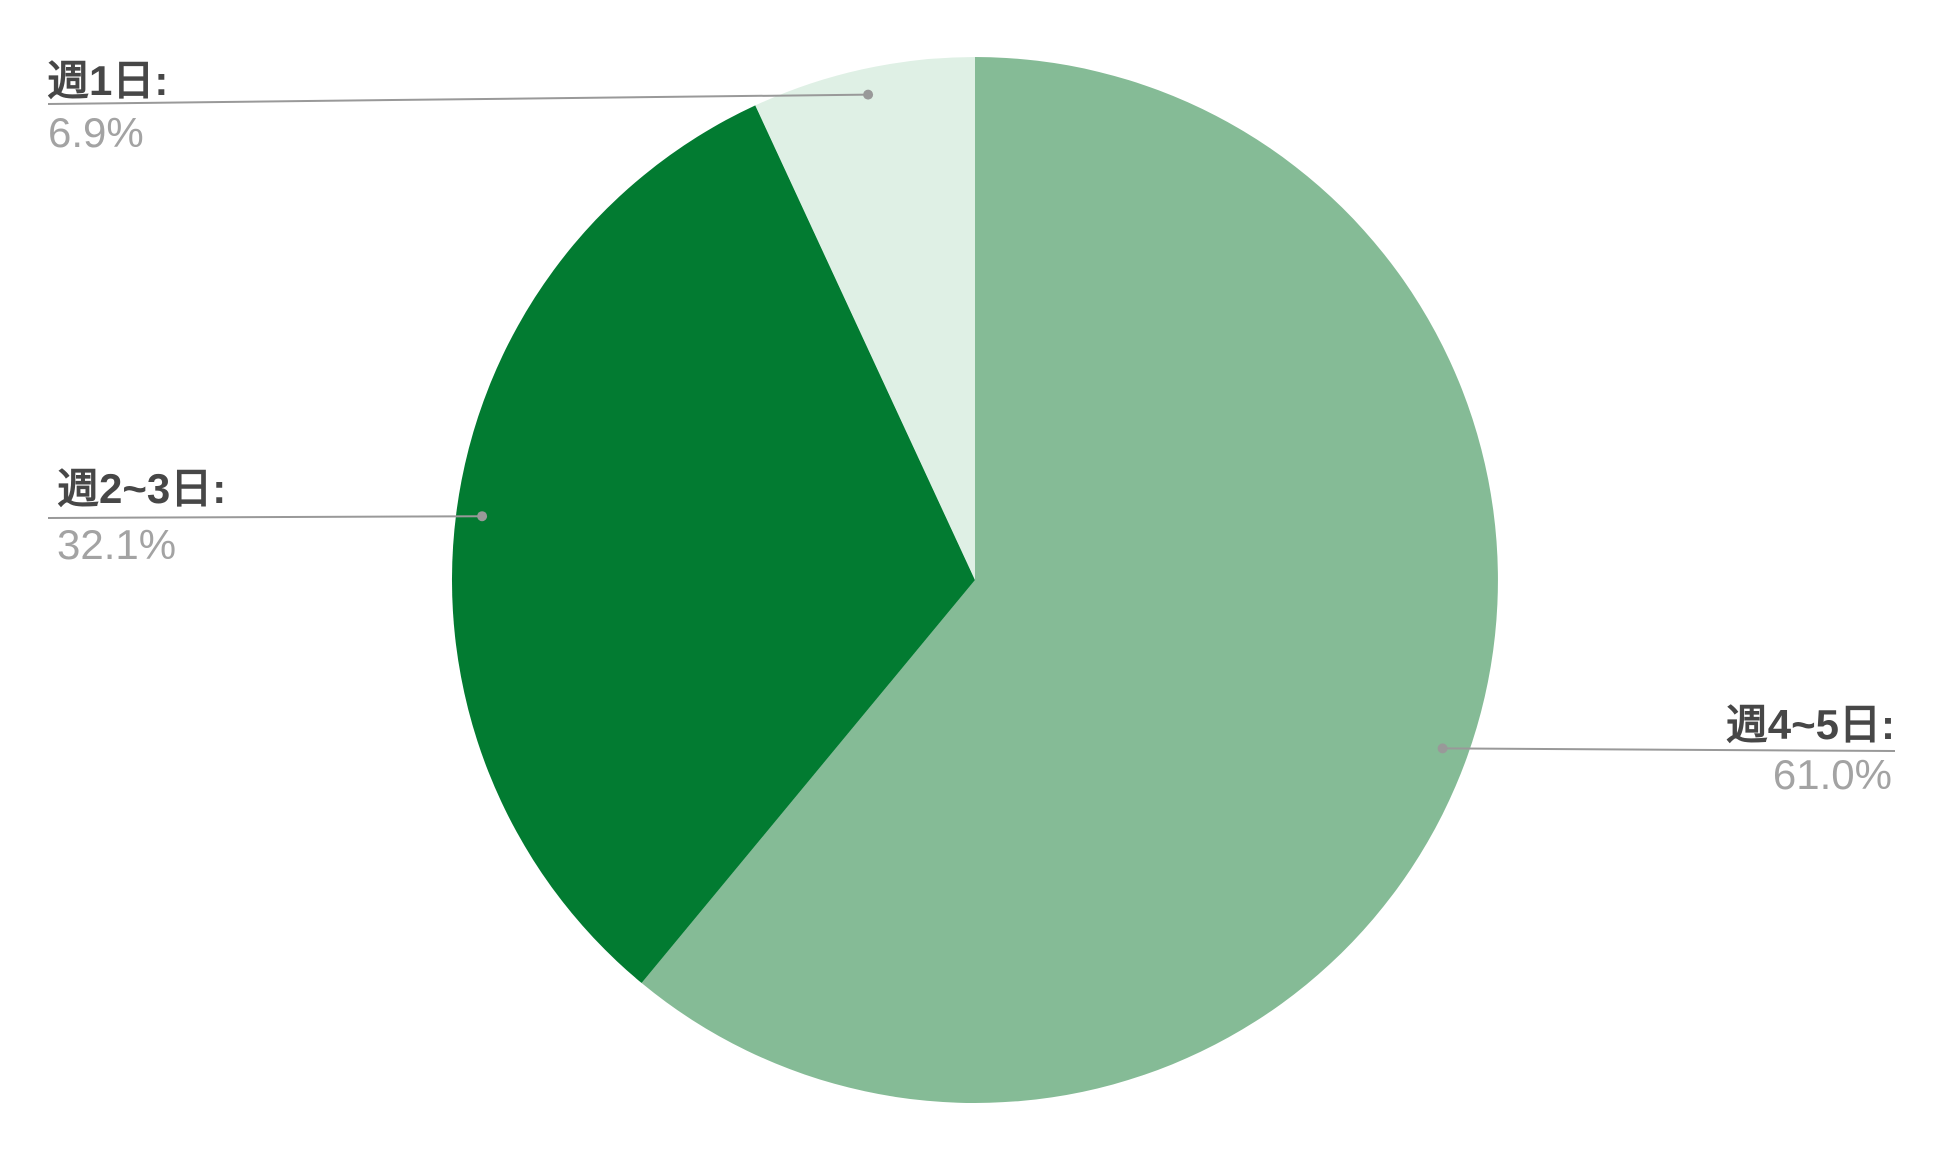 This screenshot has width=1950, height=1164. Describe the element at coordinates (1832, 774) in the screenshot. I see `slice-value-week4-5: 61.0%` at that location.